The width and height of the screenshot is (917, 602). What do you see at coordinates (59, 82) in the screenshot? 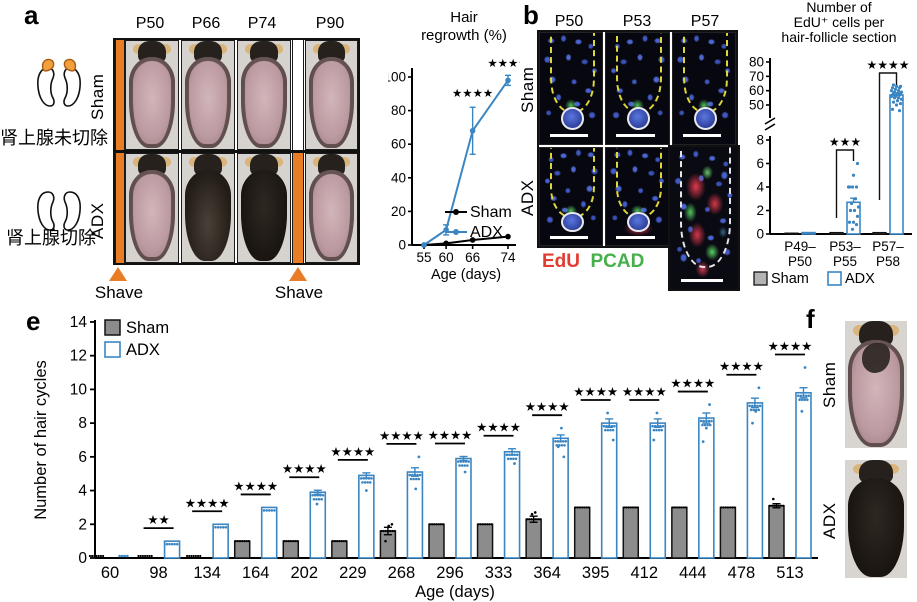
I see `adrenal-intact-kidneys-icon` at bounding box center [59, 82].